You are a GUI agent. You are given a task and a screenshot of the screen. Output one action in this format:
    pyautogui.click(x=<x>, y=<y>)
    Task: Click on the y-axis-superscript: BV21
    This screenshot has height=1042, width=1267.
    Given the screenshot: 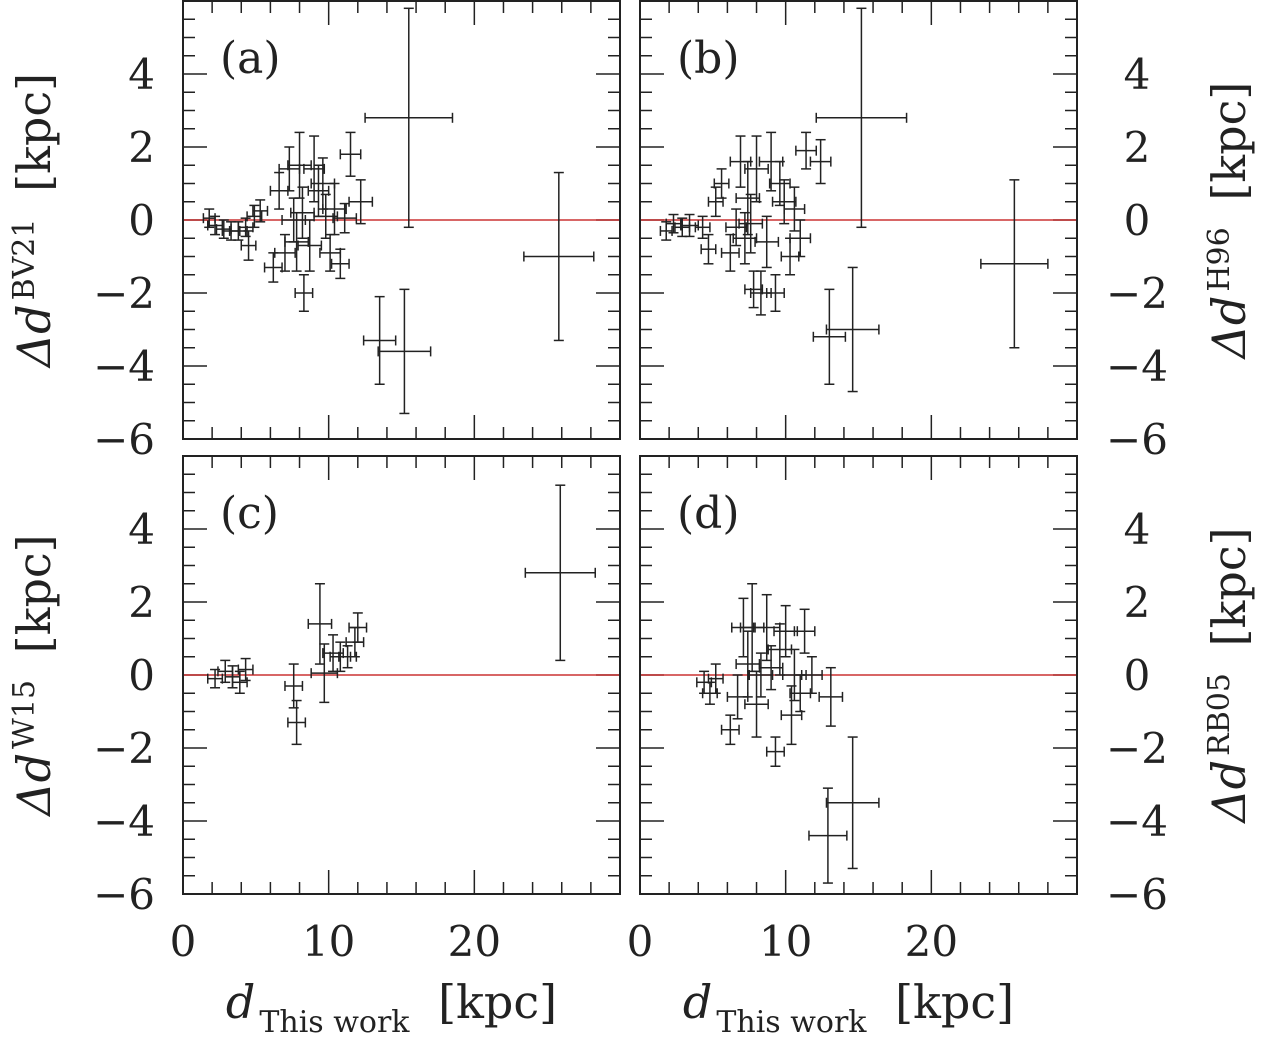 What is the action you would take?
    pyautogui.click(x=24, y=260)
    